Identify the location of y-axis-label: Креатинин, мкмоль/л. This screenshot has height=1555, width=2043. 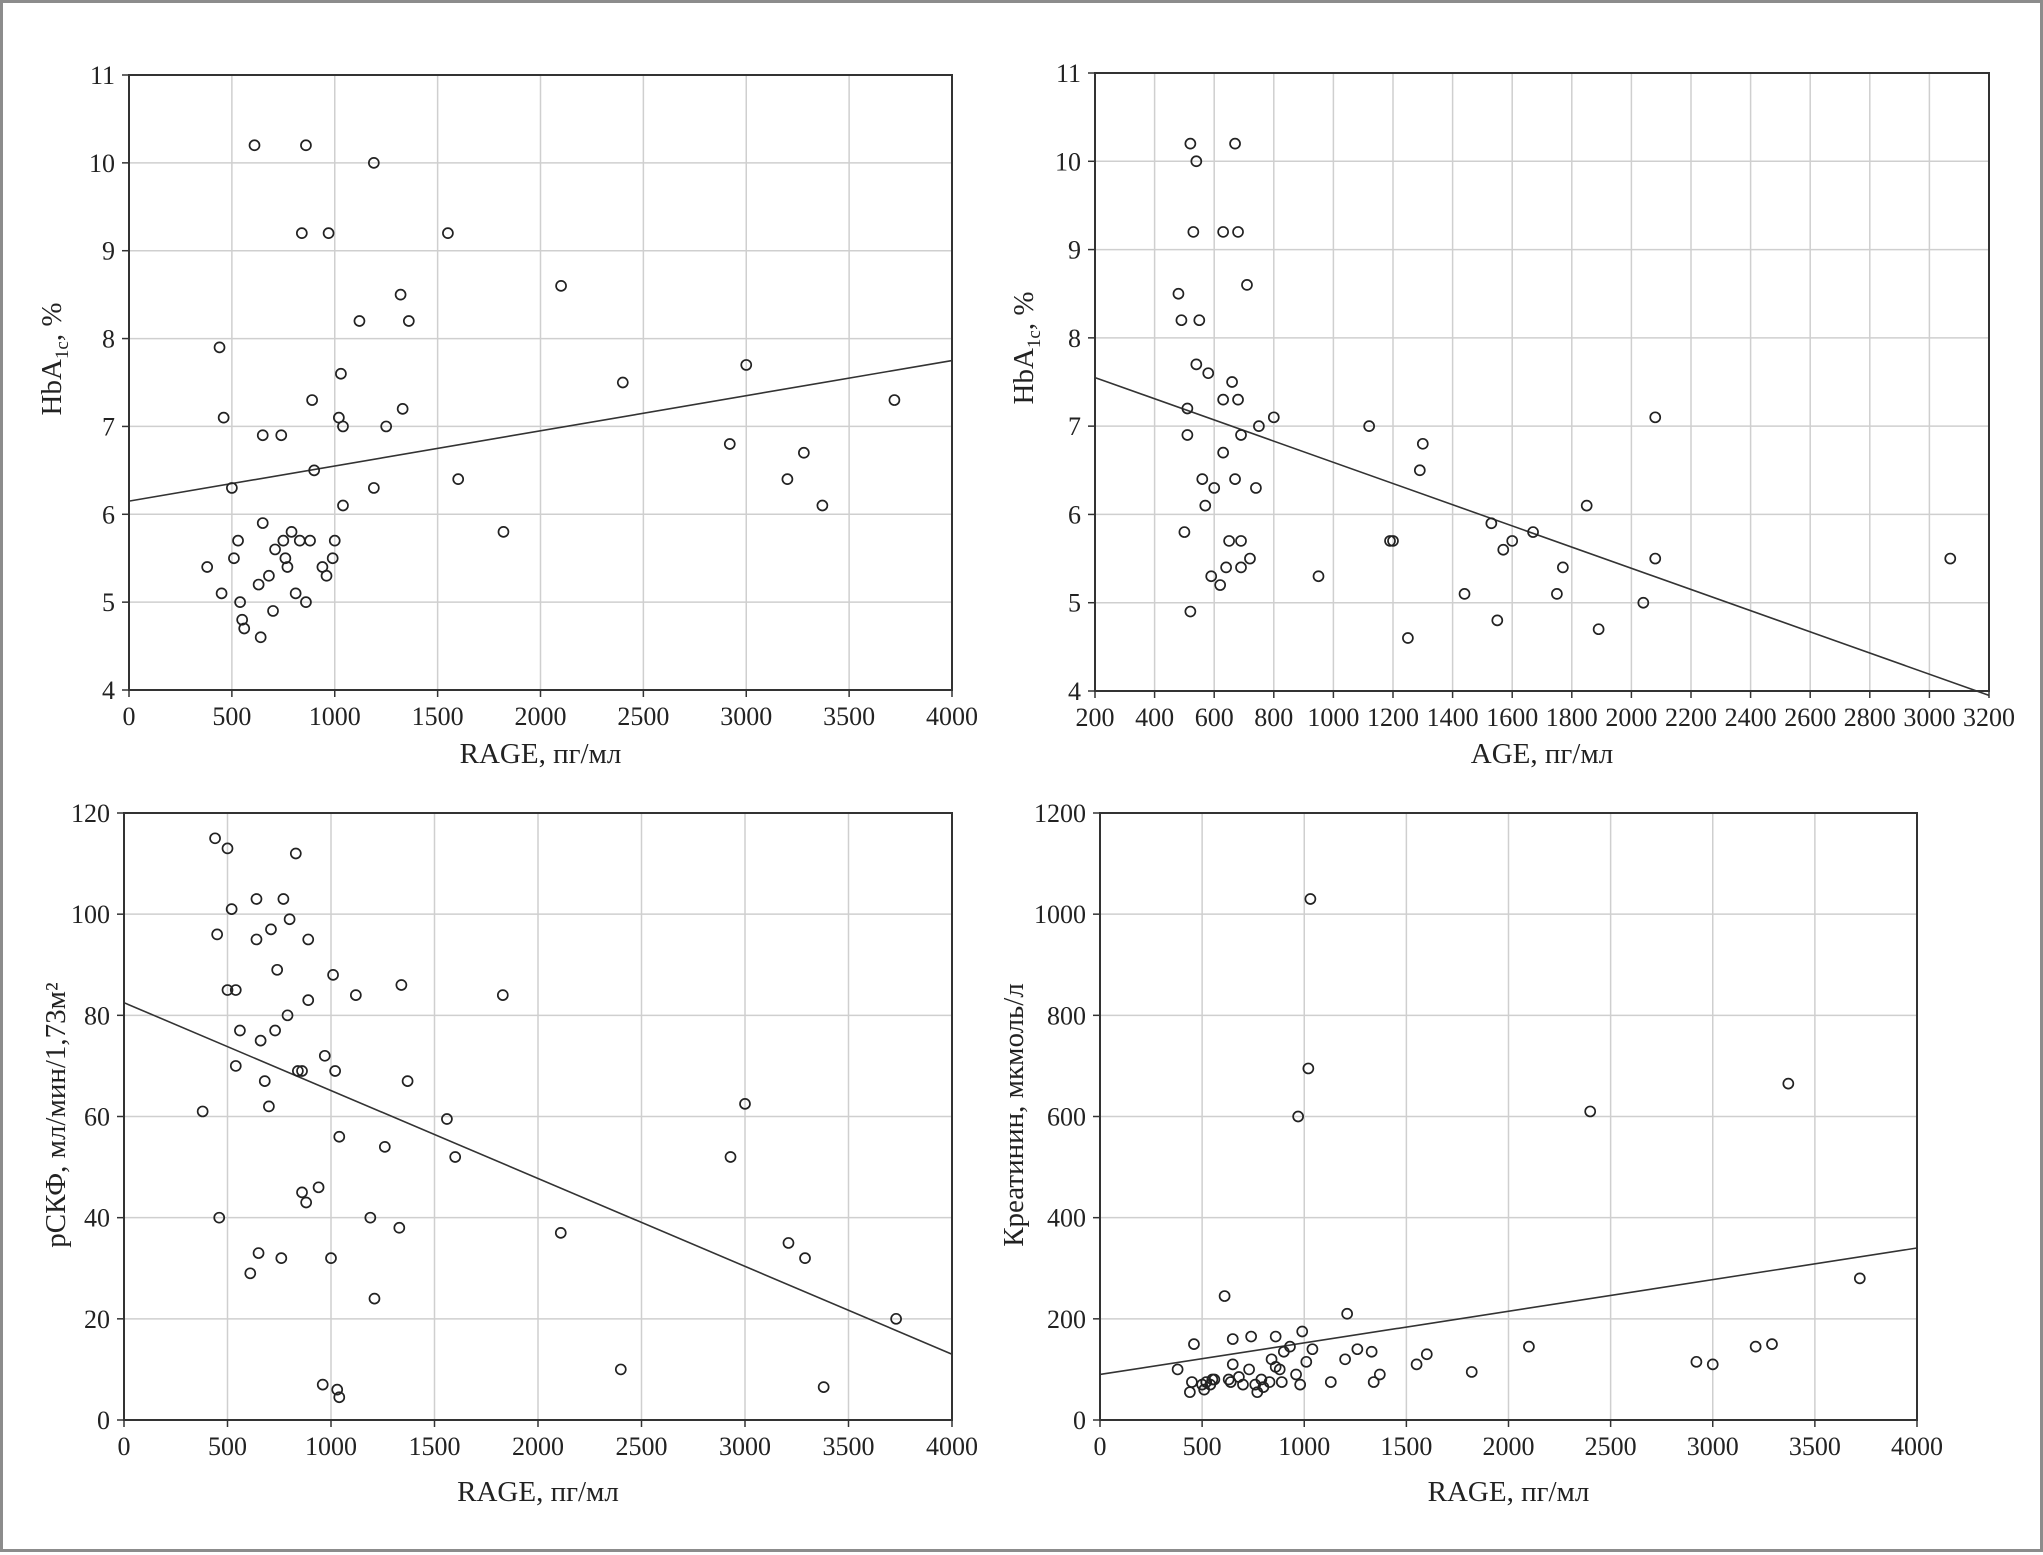
(1014, 1115).